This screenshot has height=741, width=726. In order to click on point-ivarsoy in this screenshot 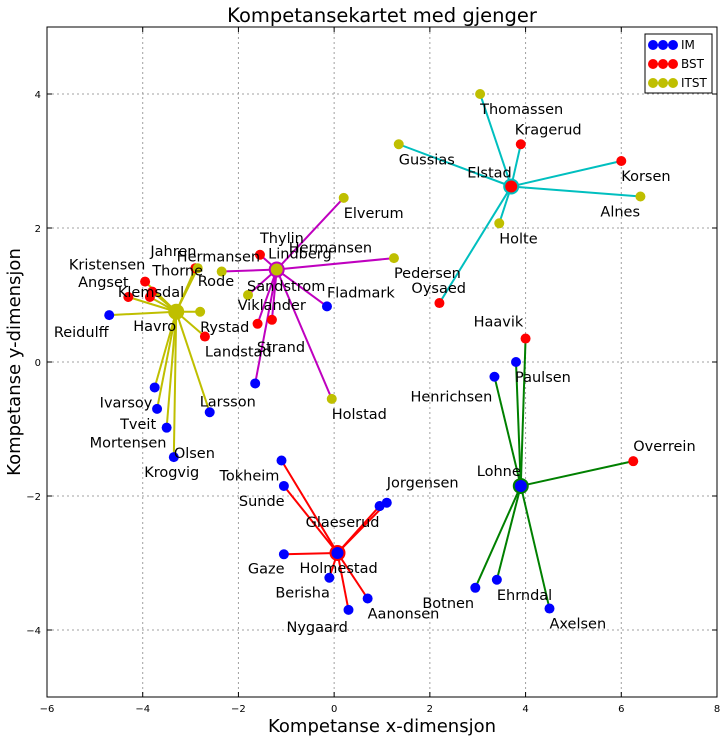, I will do `click(154, 387)`.